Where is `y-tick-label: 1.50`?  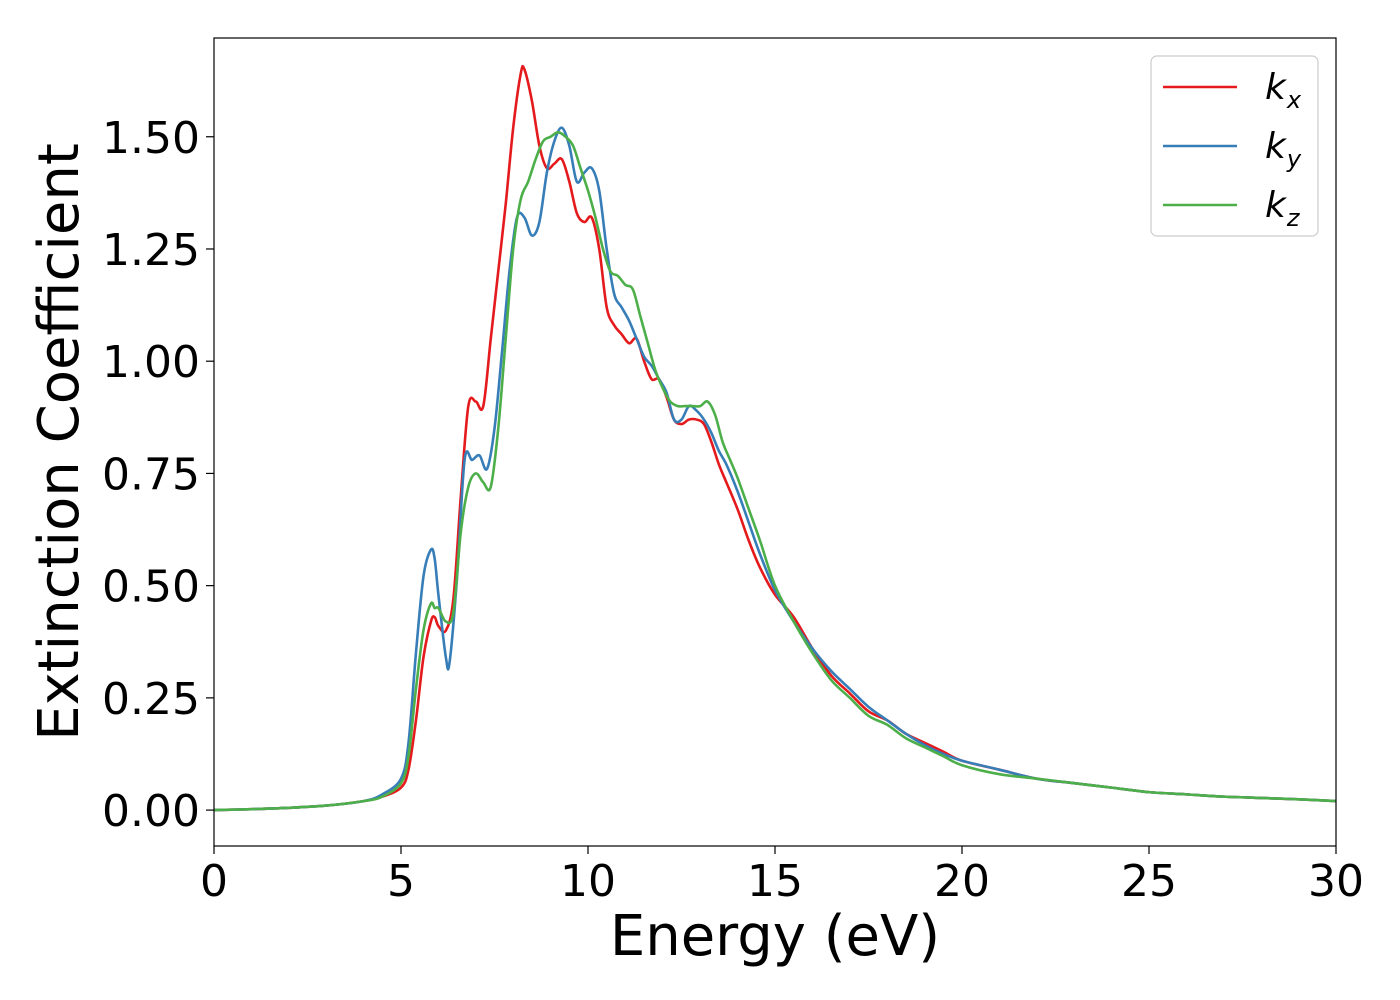
y-tick-label: 1.50 is located at coordinates (151, 138).